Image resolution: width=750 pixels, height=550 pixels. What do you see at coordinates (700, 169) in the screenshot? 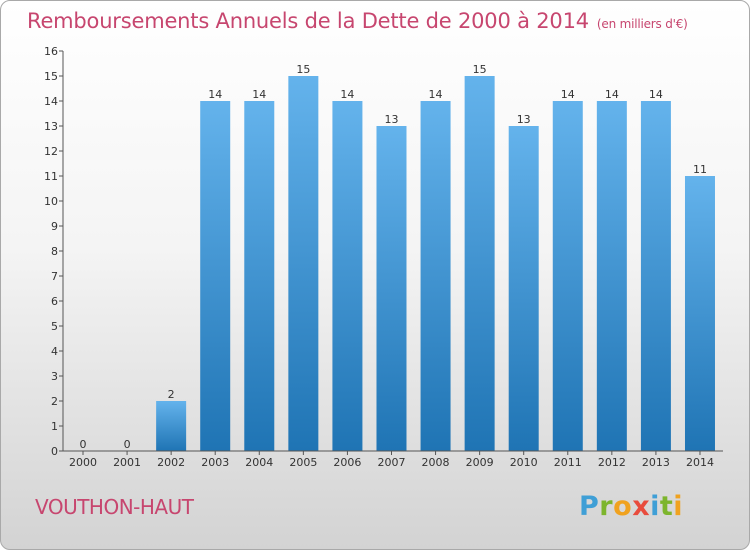
I see `data-label-2014: 11` at bounding box center [700, 169].